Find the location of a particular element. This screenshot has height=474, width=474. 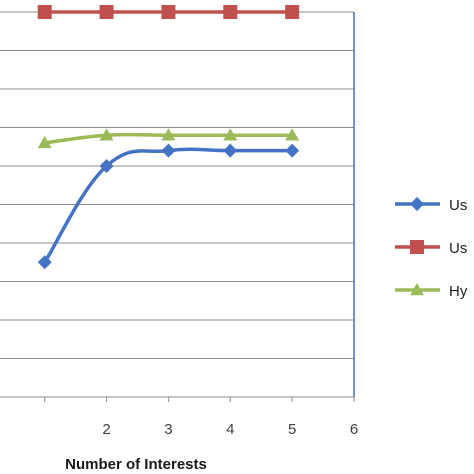

x-tick-label: 6 is located at coordinates (354, 429).